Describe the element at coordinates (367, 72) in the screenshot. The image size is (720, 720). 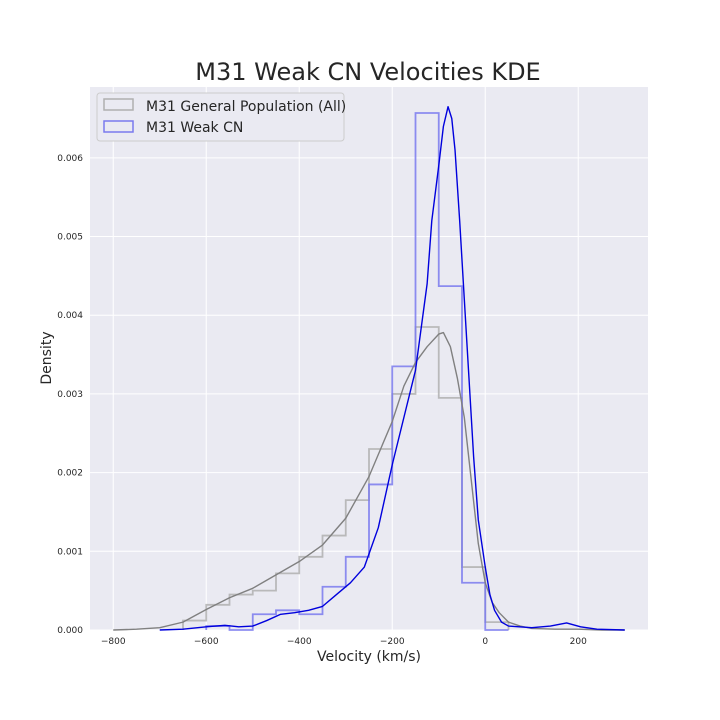
I see `chart-title: M31 Weak CN Velocities KDE` at that location.